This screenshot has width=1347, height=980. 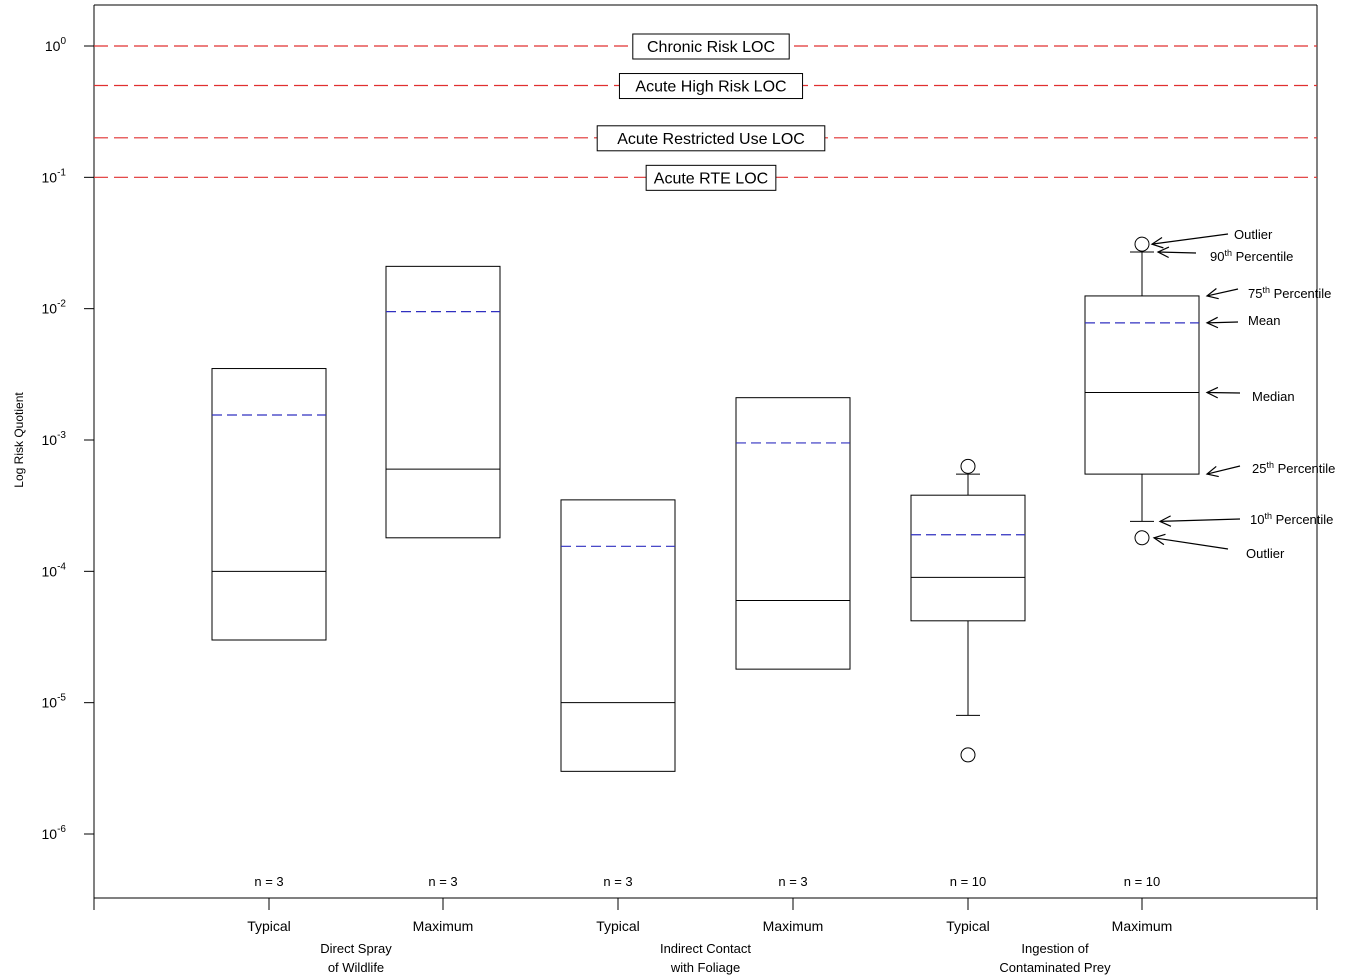 What do you see at coordinates (56, 45) in the screenshot?
I see `y-tick-label: 10⁰` at bounding box center [56, 45].